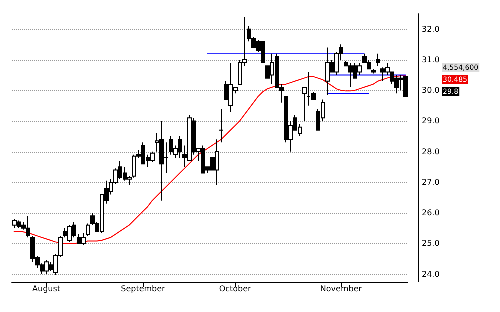  What do you see at coordinates (431, 213) in the screenshot?
I see `y-tick-label: 26.0` at bounding box center [431, 213].